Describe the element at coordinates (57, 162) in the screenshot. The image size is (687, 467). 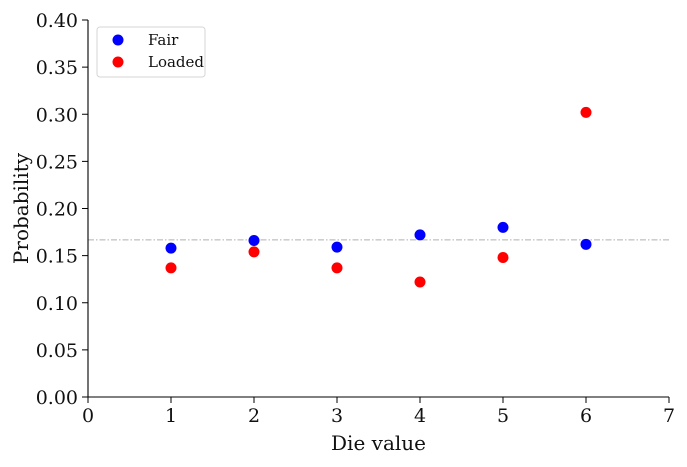
I see `y-tick-label: 0.25` at that location.